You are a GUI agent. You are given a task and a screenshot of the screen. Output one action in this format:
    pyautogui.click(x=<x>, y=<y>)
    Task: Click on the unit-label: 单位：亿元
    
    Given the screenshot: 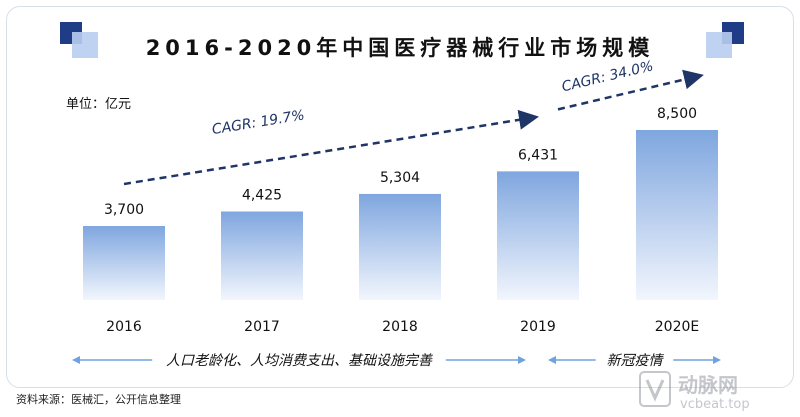 What is the action you would take?
    pyautogui.click(x=99, y=104)
    